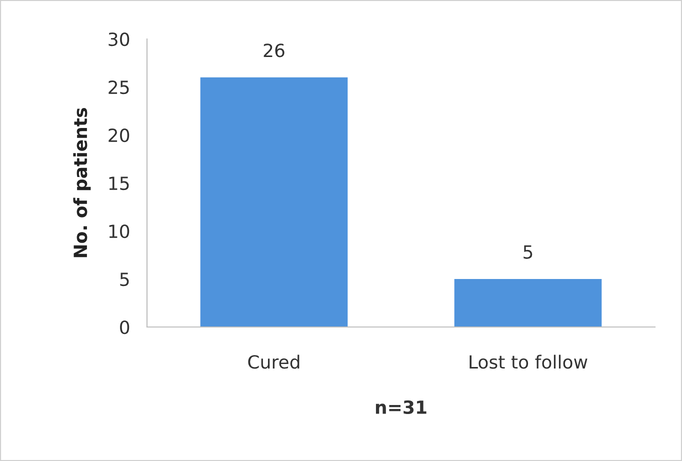 This screenshot has height=461, width=682. What do you see at coordinates (82, 183) in the screenshot?
I see `y-axis-title: No. of patients` at bounding box center [82, 183].